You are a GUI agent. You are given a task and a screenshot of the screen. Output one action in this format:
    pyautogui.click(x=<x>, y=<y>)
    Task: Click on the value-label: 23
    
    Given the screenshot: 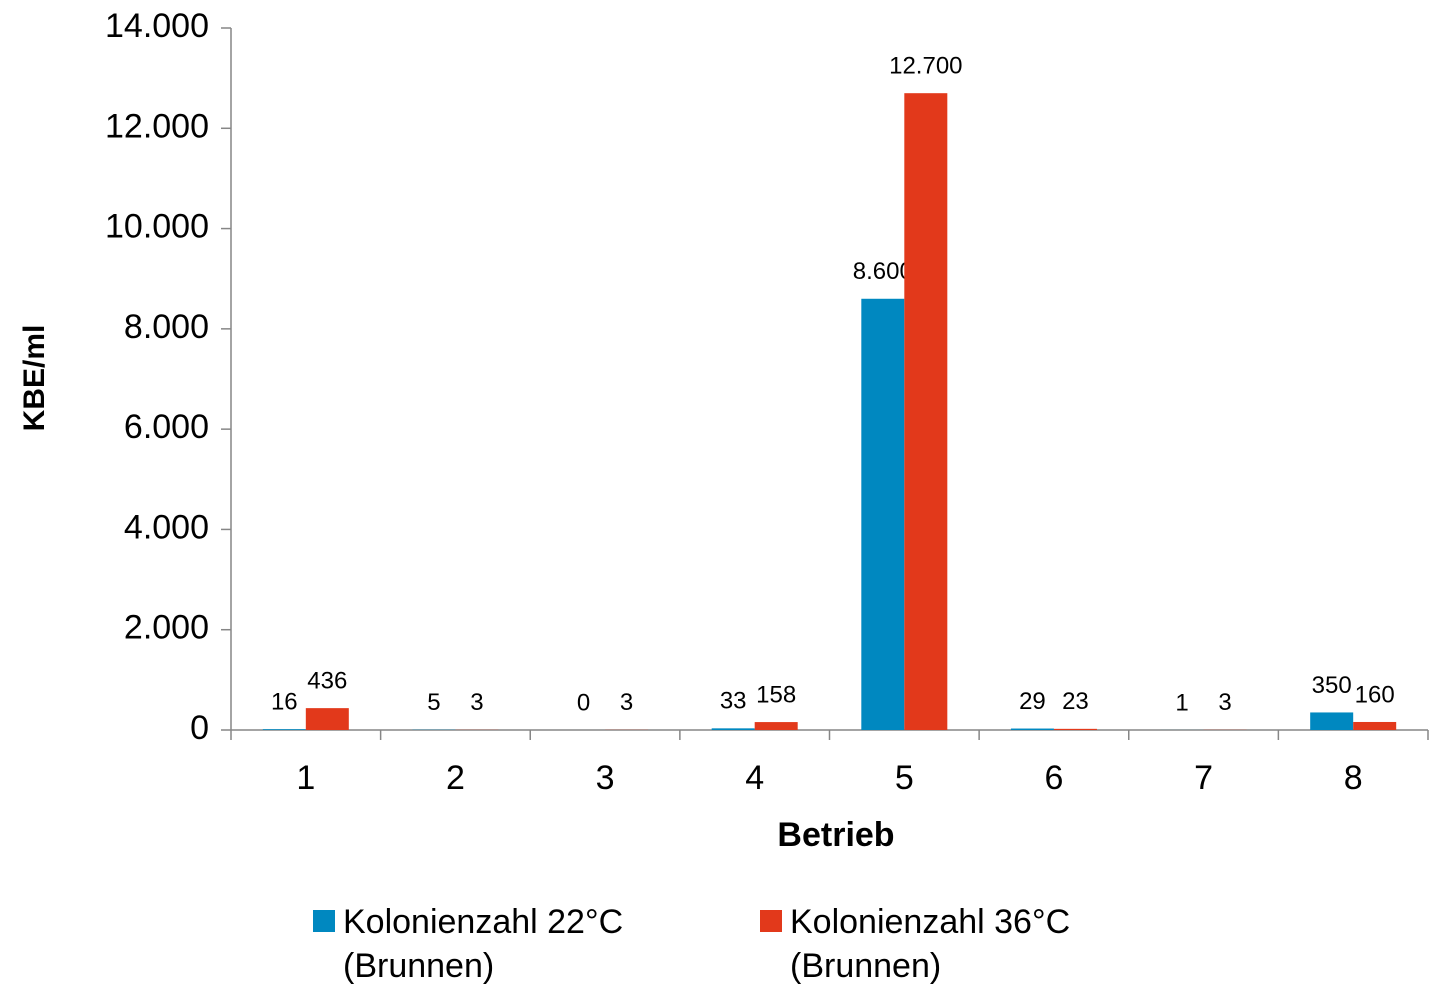 What is the action you would take?
    pyautogui.click(x=1075, y=701)
    